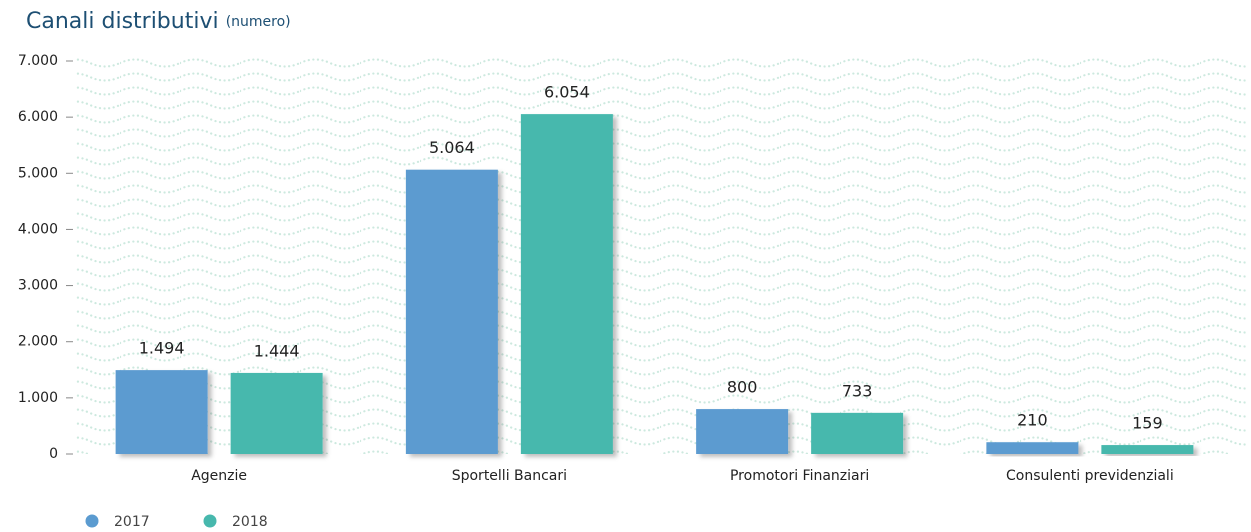  I want to click on y-tick-label: 2.000, so click(38, 342).